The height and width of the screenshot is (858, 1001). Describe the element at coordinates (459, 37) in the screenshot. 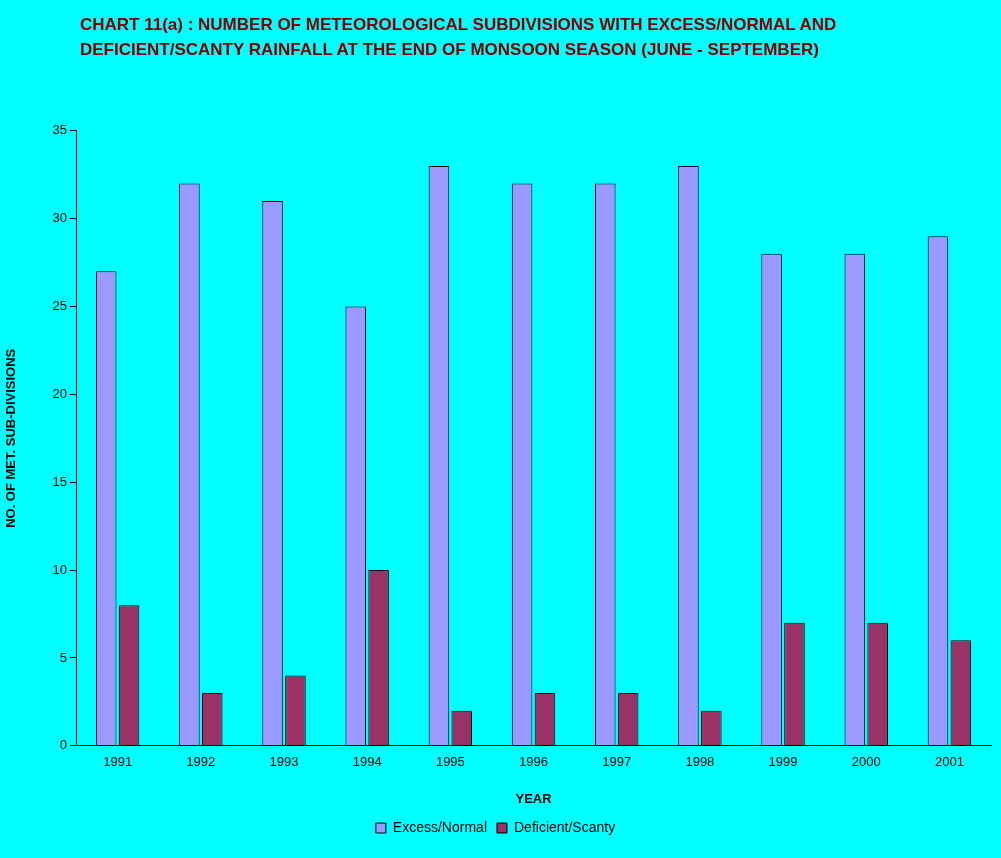

I see `chart-title: CHART 11(a) : NUMBER OF METEOROLOGICAL SUBDIVISIONS WITH EXCESS/NORMAL AND DEFICIENT/SCANTY RAINFALL AT THE END OF MONSOON SEASON (JUNE - SEPTEMBER)` at that location.